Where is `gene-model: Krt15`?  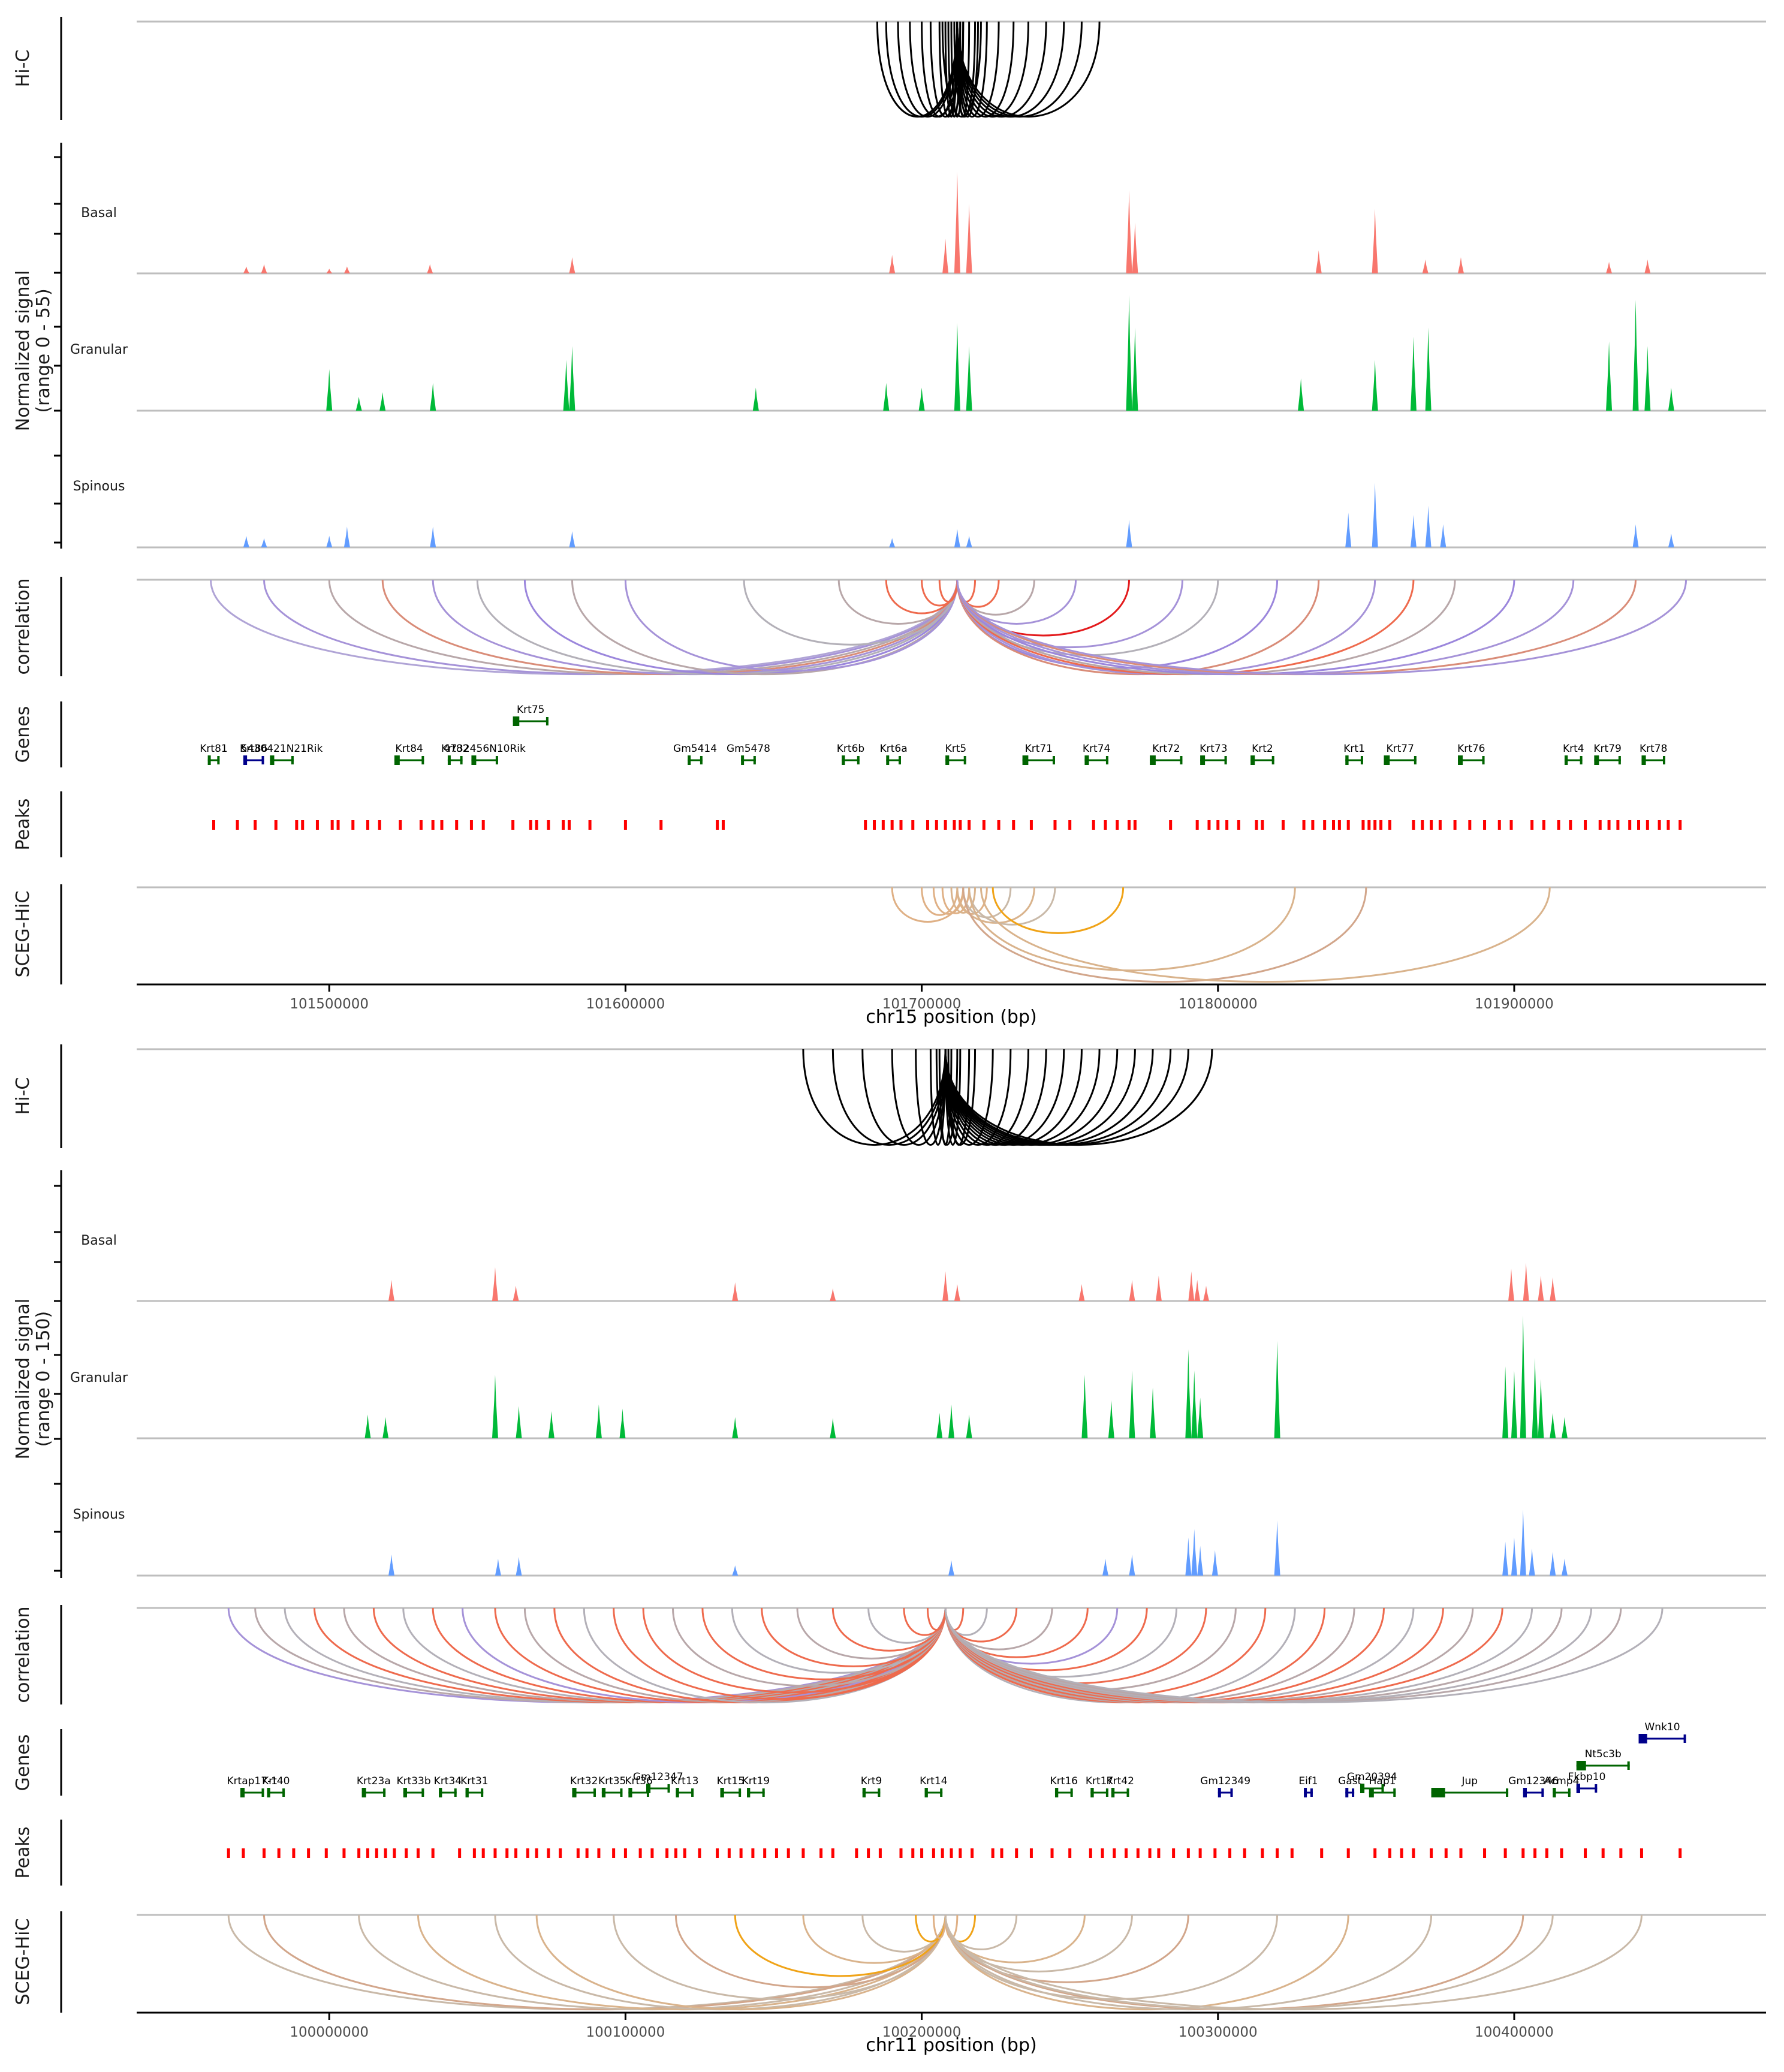 gene-model: Krt15 is located at coordinates (731, 1786).